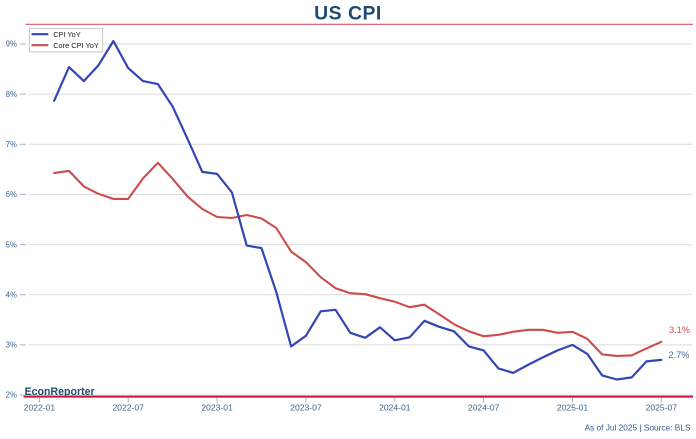 Image resolution: width=696 pixels, height=439 pixels. What do you see at coordinates (679, 330) in the screenshot?
I see `svg-text: 3.1%` at bounding box center [679, 330].